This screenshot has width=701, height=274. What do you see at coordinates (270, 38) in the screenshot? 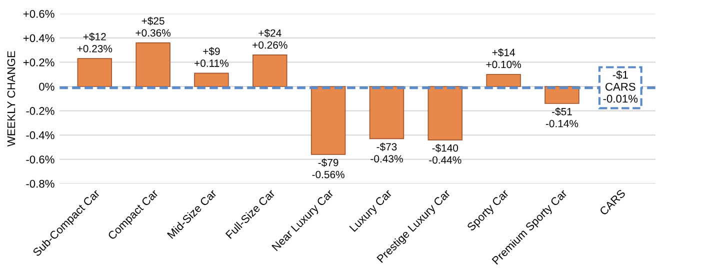
I see `data-label: +$24 +0.26%` at bounding box center [270, 38].